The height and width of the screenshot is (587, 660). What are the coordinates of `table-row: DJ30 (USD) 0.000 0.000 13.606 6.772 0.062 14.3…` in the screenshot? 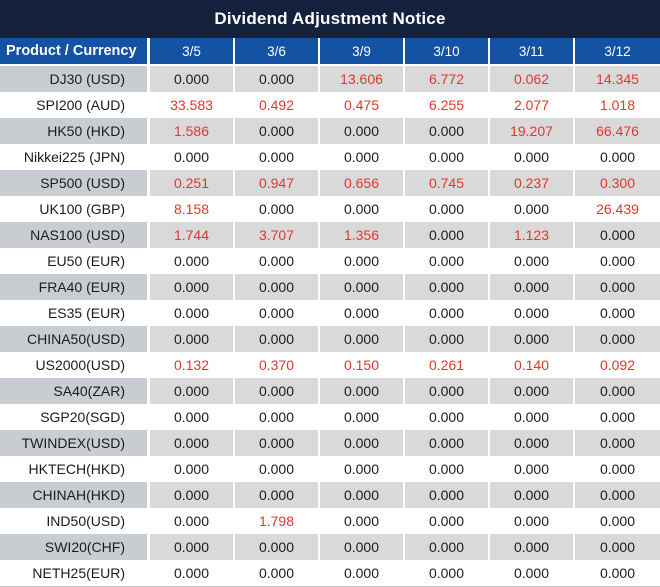 It's located at (330, 79).